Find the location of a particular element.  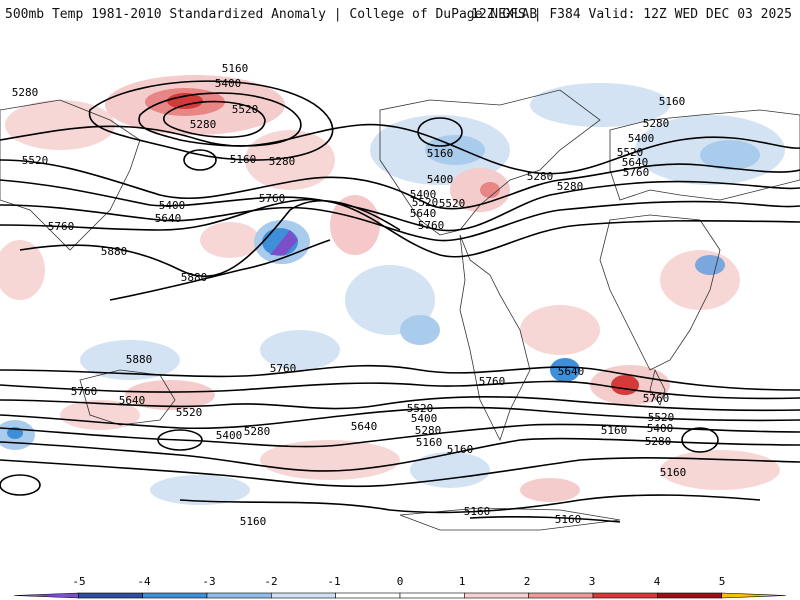

colorbar-tick: 4 is located at coordinates (657, 581).